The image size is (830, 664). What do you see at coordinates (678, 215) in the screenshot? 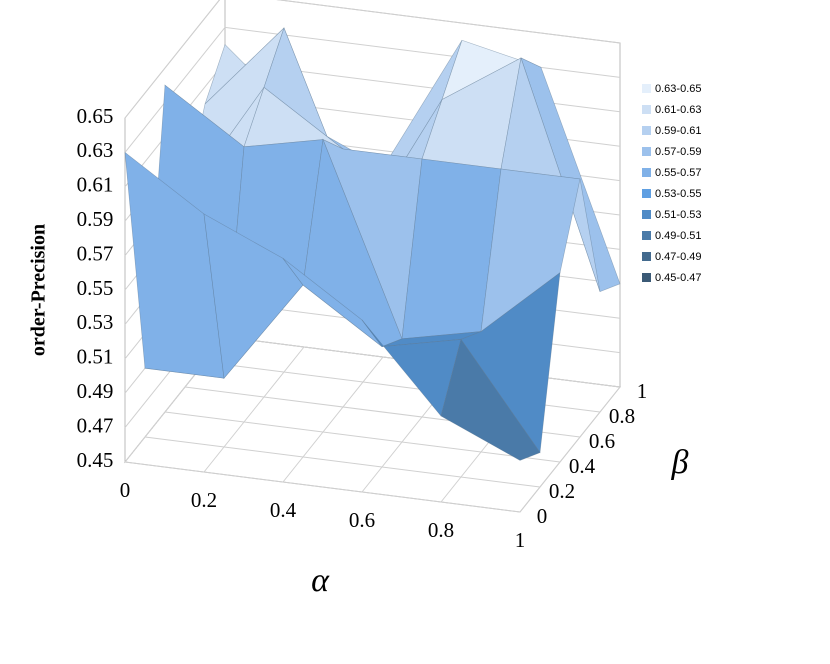
I see `legend-label: 0.51-0.53` at bounding box center [678, 215].